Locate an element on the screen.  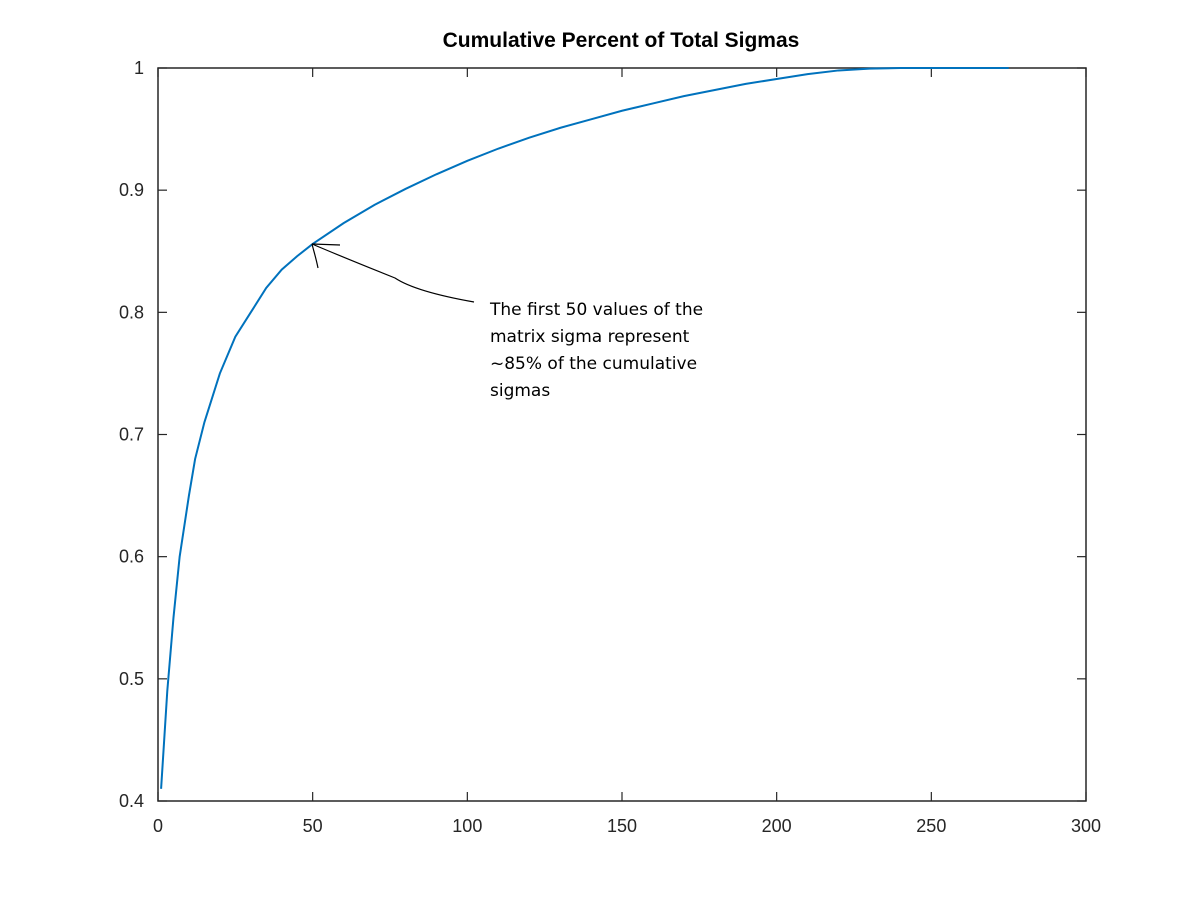
annotation-line-3: ~85% of the cumulative is located at coordinates (593, 364).